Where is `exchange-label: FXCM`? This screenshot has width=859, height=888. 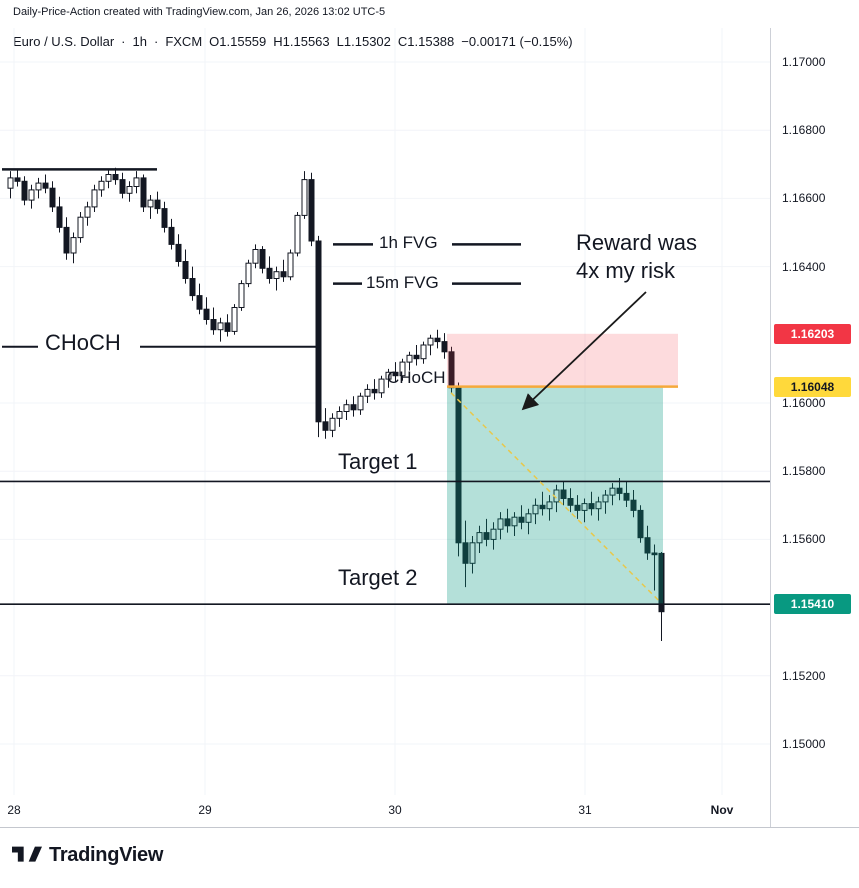 exchange-label: FXCM is located at coordinates (184, 41).